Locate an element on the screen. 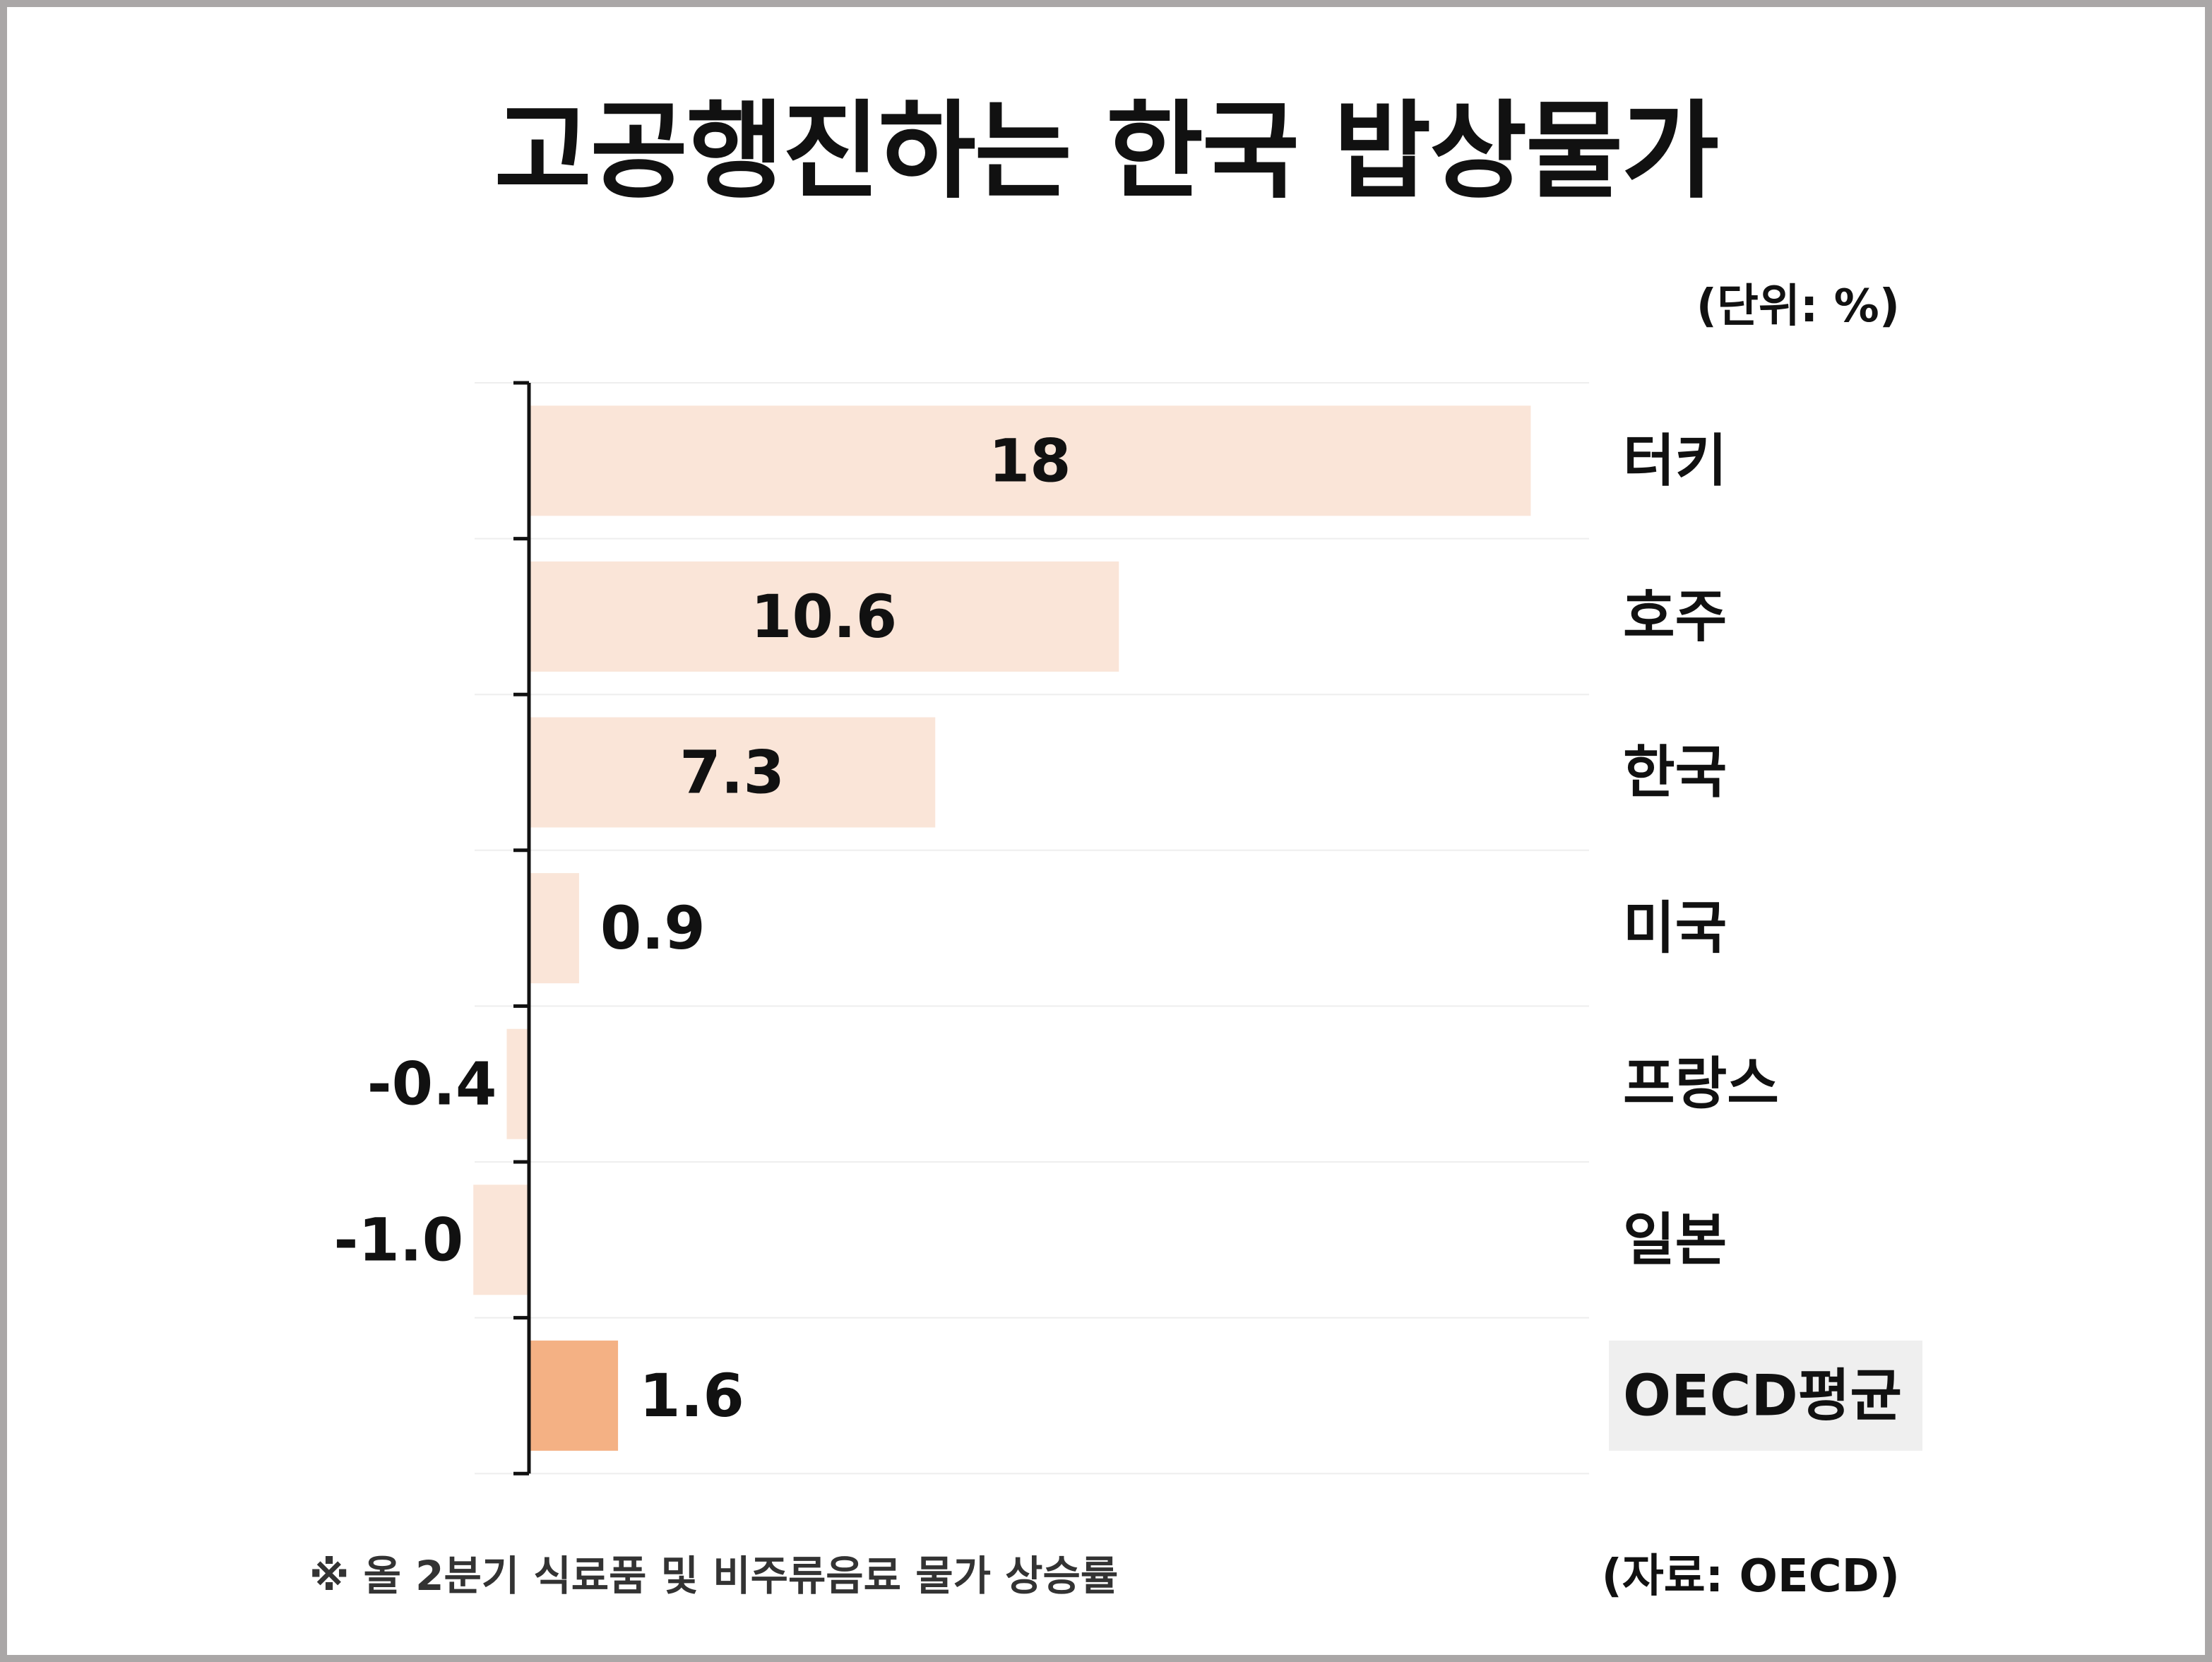  category-label: 터키 is located at coordinates (1675, 461).